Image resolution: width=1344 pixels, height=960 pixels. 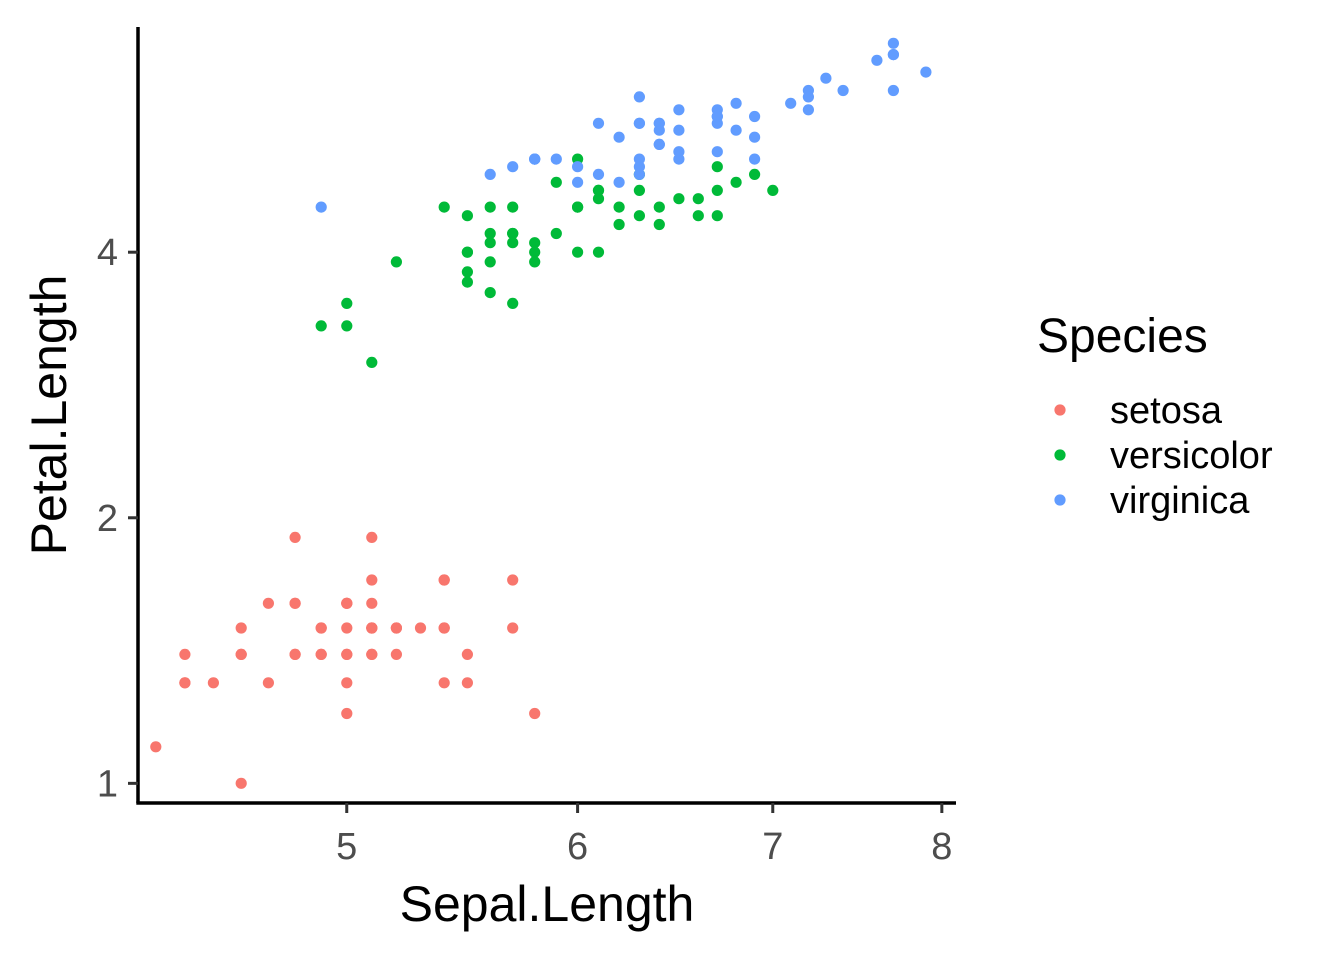 What do you see at coordinates (772, 847) in the screenshot?
I see `x-tick-label: 7` at bounding box center [772, 847].